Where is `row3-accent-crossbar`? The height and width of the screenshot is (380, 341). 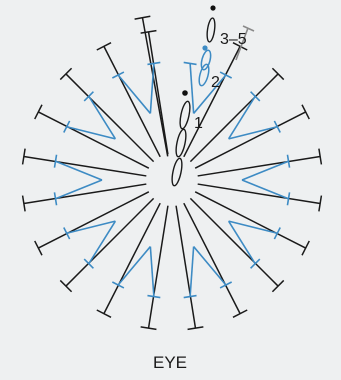 row3-accent-crossbar is located at coordinates (248, 28).